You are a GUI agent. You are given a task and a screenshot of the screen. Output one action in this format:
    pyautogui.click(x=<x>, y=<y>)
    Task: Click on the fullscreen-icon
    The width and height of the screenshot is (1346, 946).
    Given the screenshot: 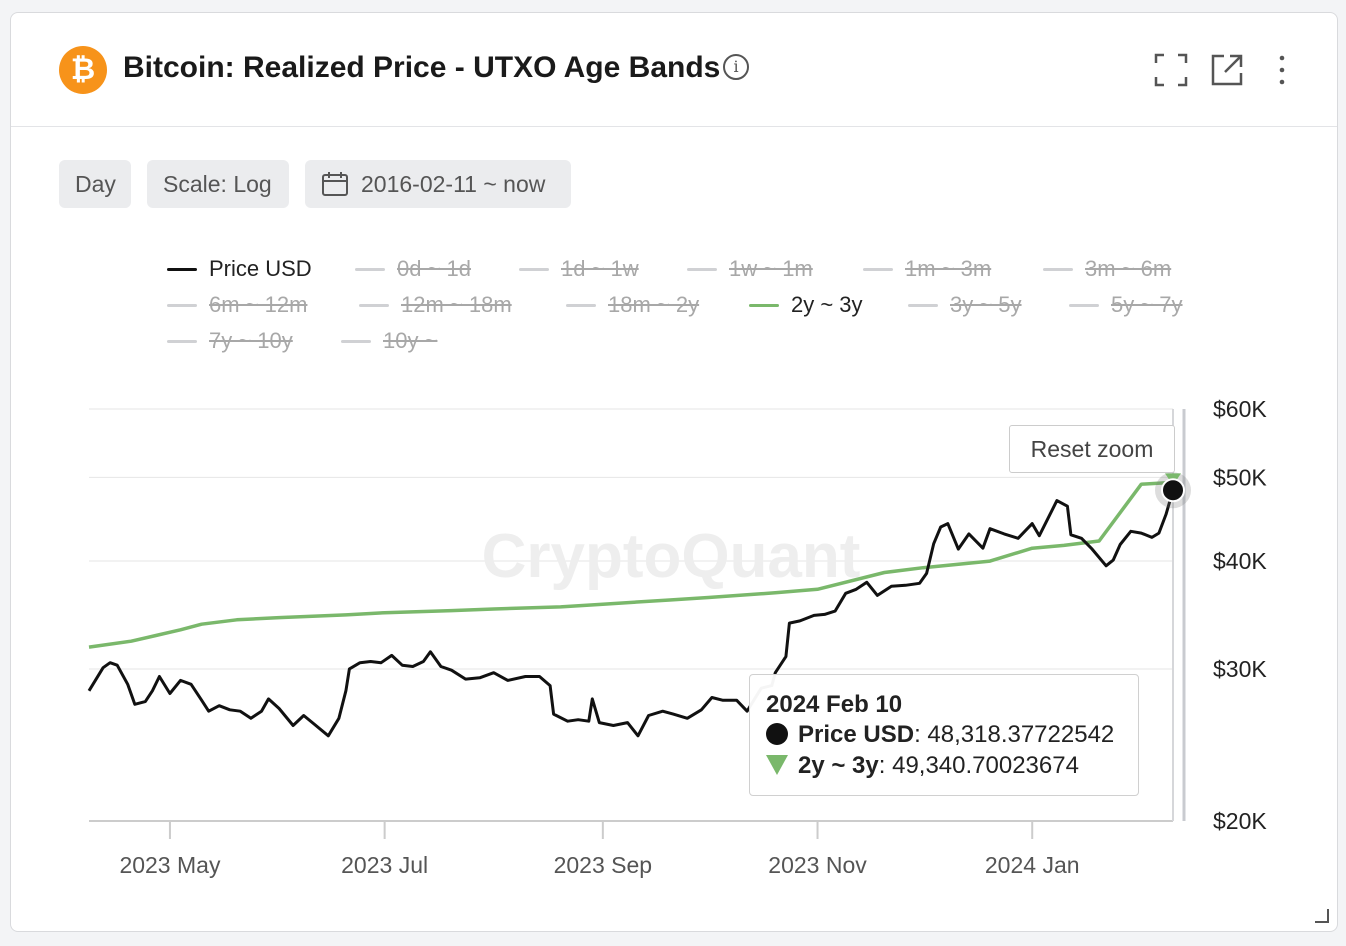 What is the action you would take?
    pyautogui.click(x=1171, y=70)
    